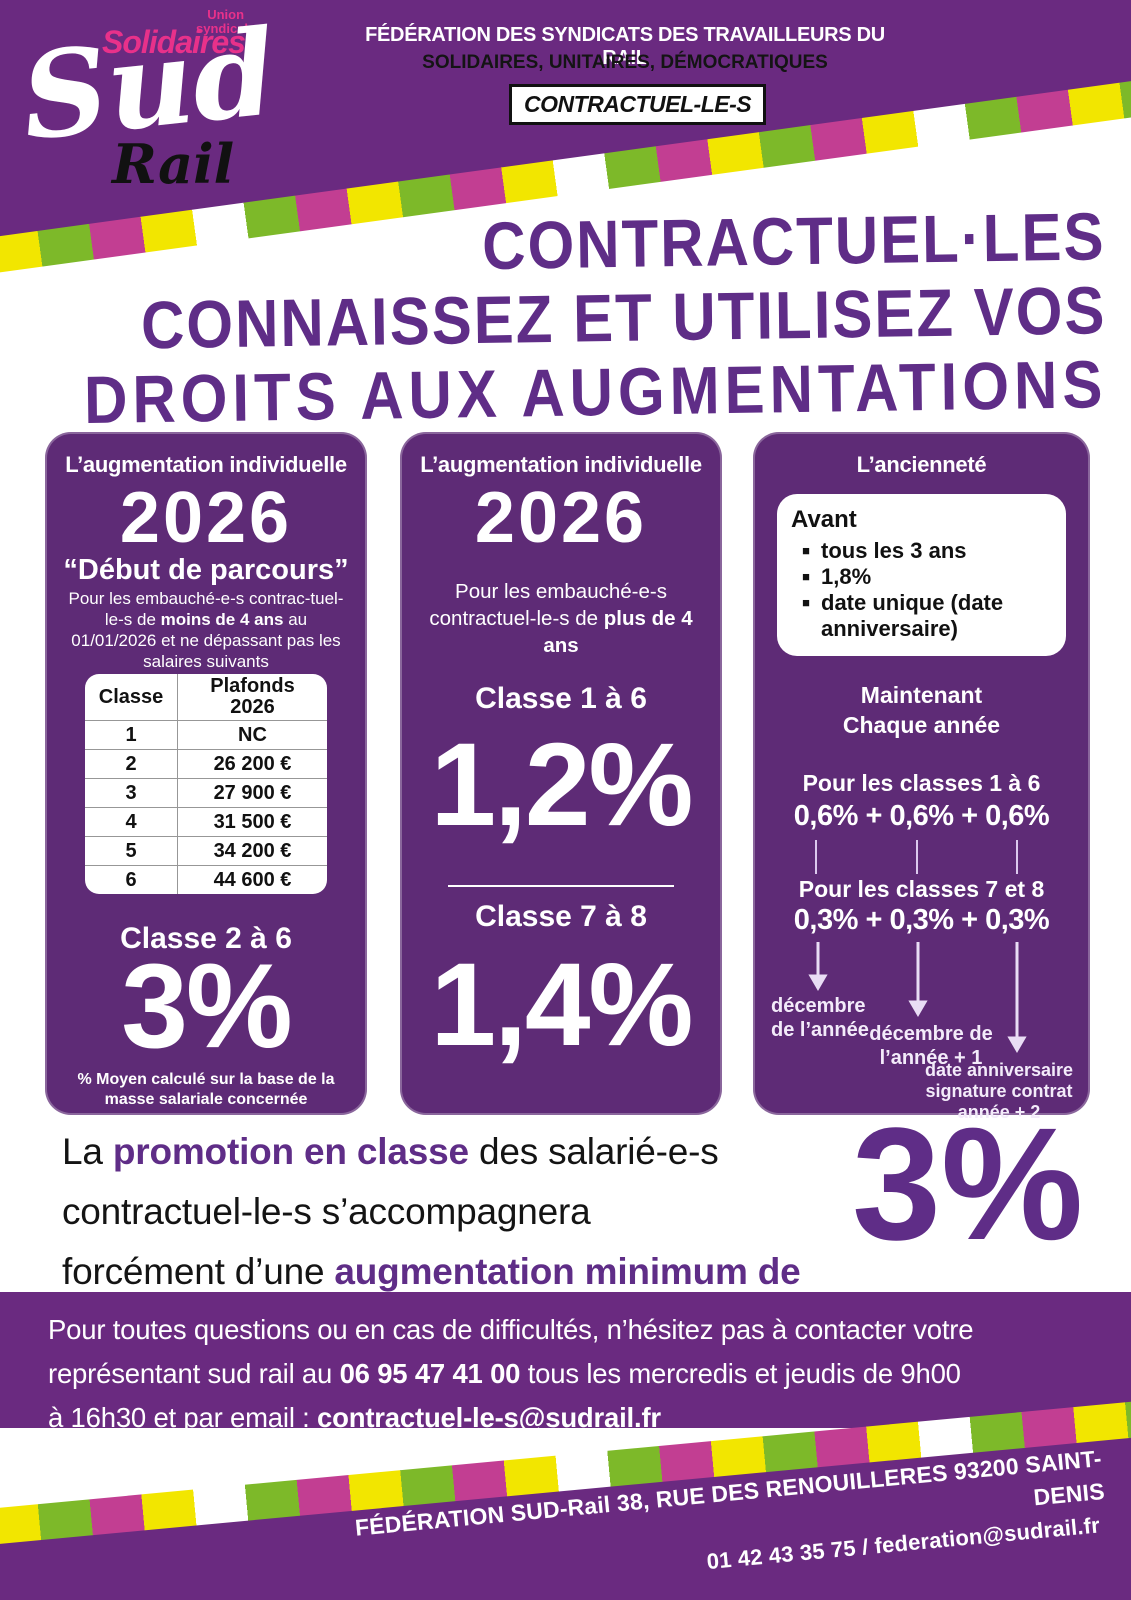  I want to click on panel-left-intro-bold: moins de 4 ans, so click(222, 619).